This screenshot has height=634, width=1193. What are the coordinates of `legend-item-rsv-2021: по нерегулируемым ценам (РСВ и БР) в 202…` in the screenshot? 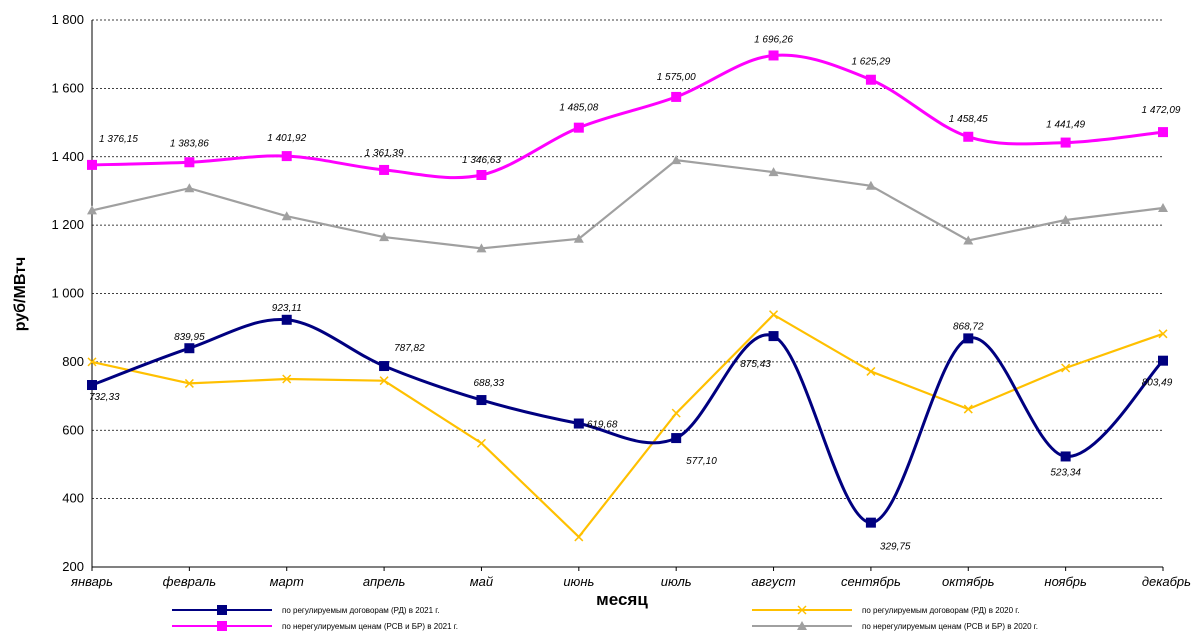 It's located at (315, 626).